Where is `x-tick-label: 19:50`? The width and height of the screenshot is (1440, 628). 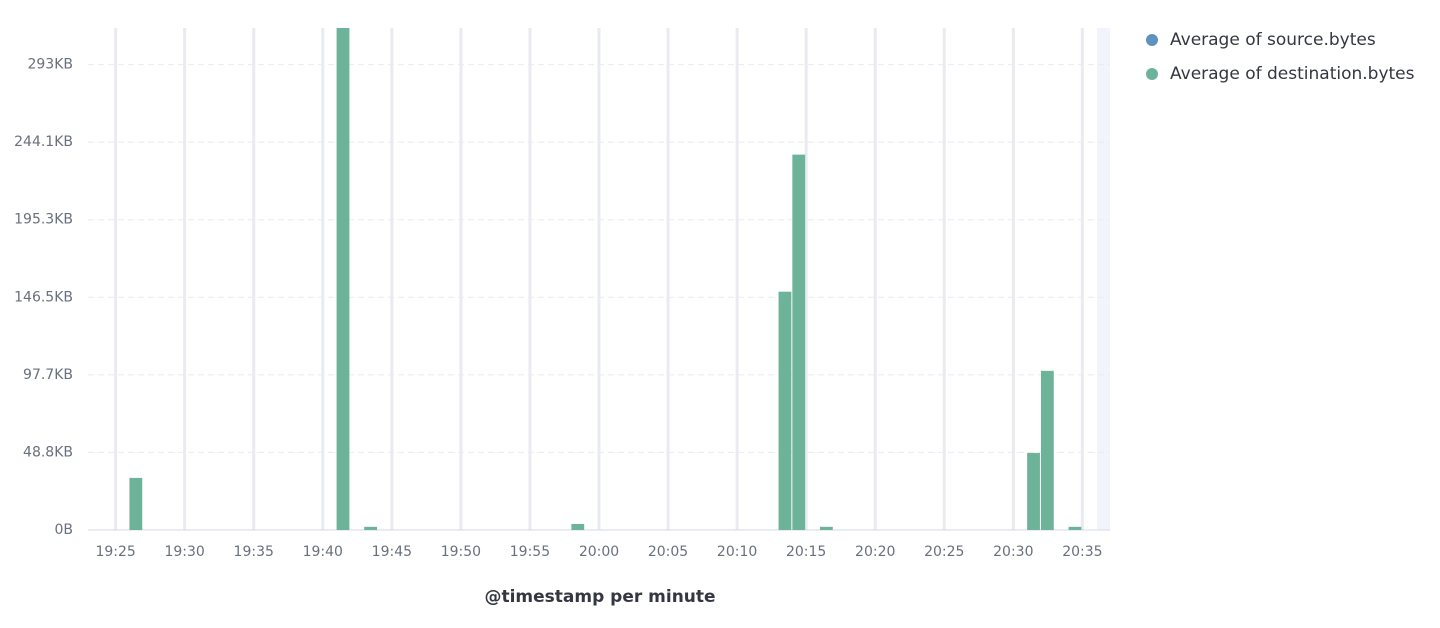
x-tick-label: 19:50 is located at coordinates (461, 552).